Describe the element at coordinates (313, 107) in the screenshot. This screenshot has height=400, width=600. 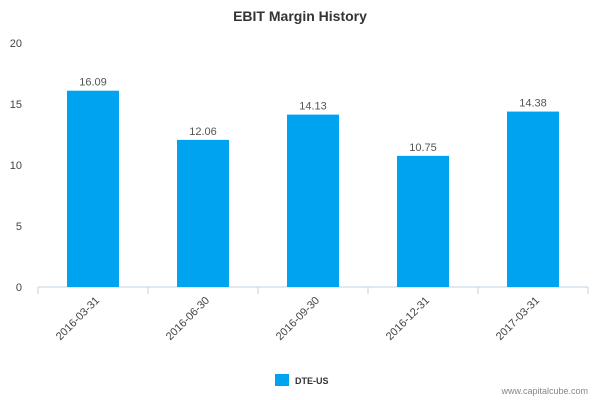
I see `data-label: 14.13` at that location.